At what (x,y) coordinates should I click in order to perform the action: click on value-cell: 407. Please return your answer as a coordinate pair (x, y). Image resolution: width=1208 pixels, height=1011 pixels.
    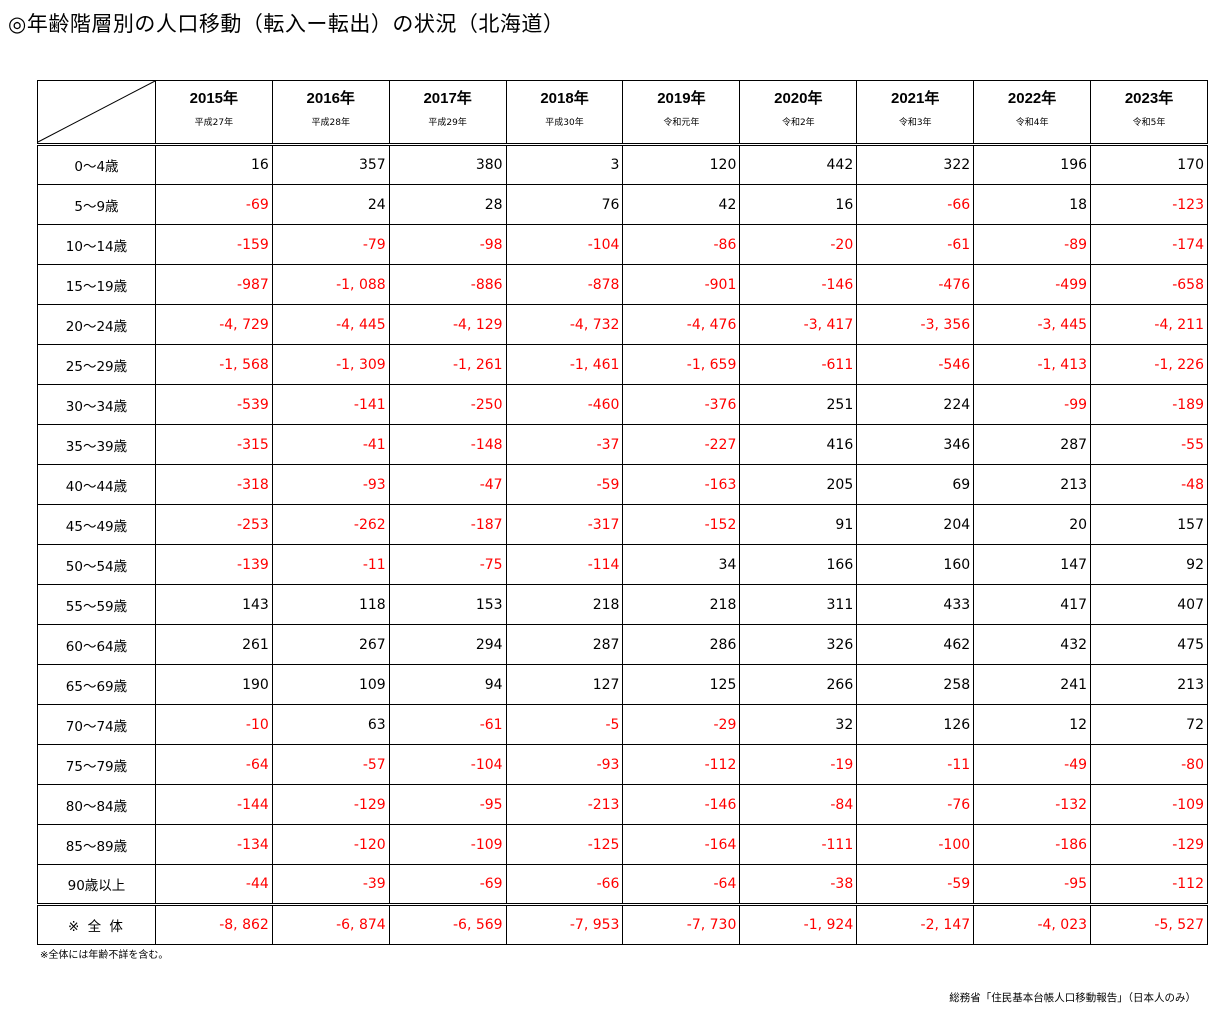
    Looking at the image, I should click on (1149, 604).